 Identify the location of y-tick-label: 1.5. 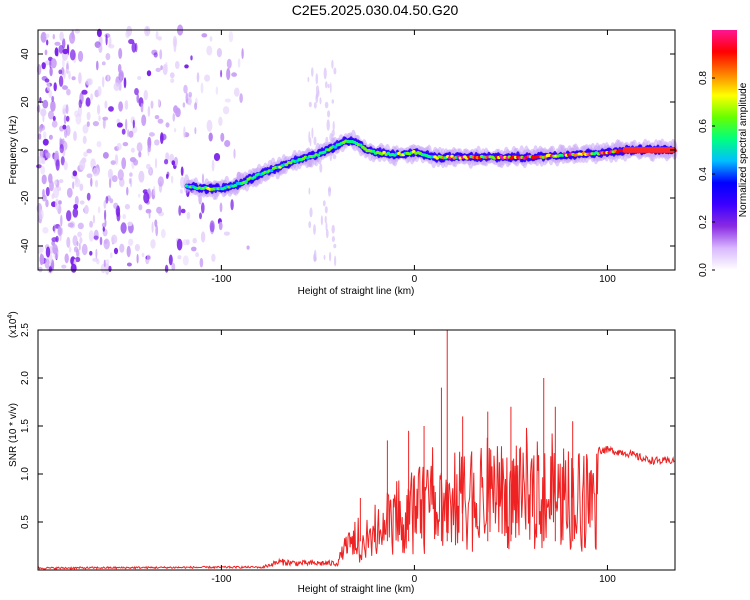
(25, 426).